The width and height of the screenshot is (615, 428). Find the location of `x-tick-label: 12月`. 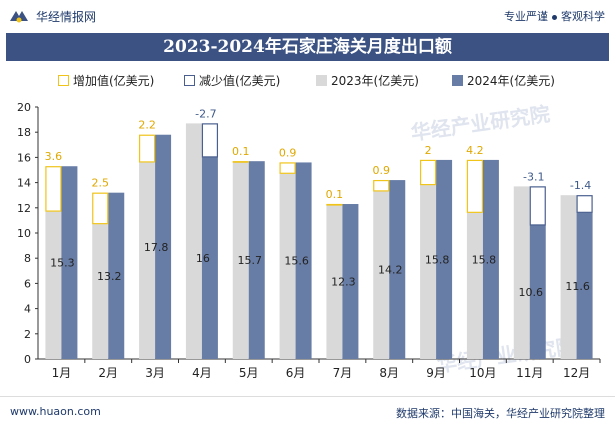

x-tick-label: 12月 is located at coordinates (576, 373).